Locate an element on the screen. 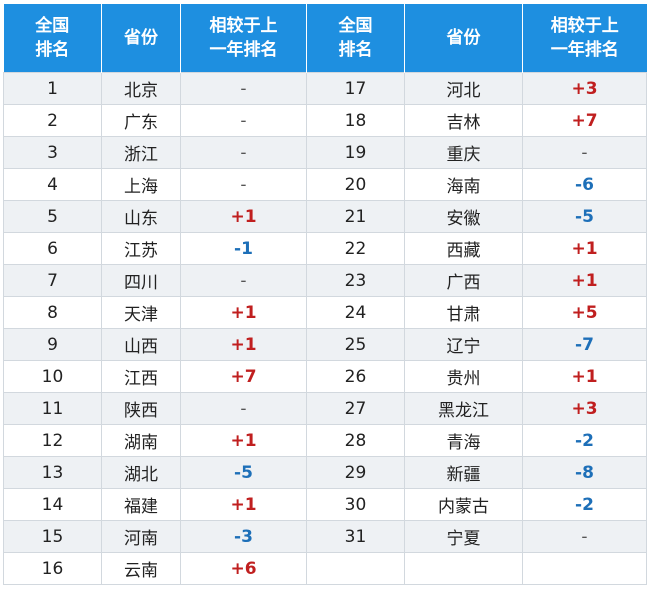  province-cell-left: 福建 is located at coordinates (141, 504).